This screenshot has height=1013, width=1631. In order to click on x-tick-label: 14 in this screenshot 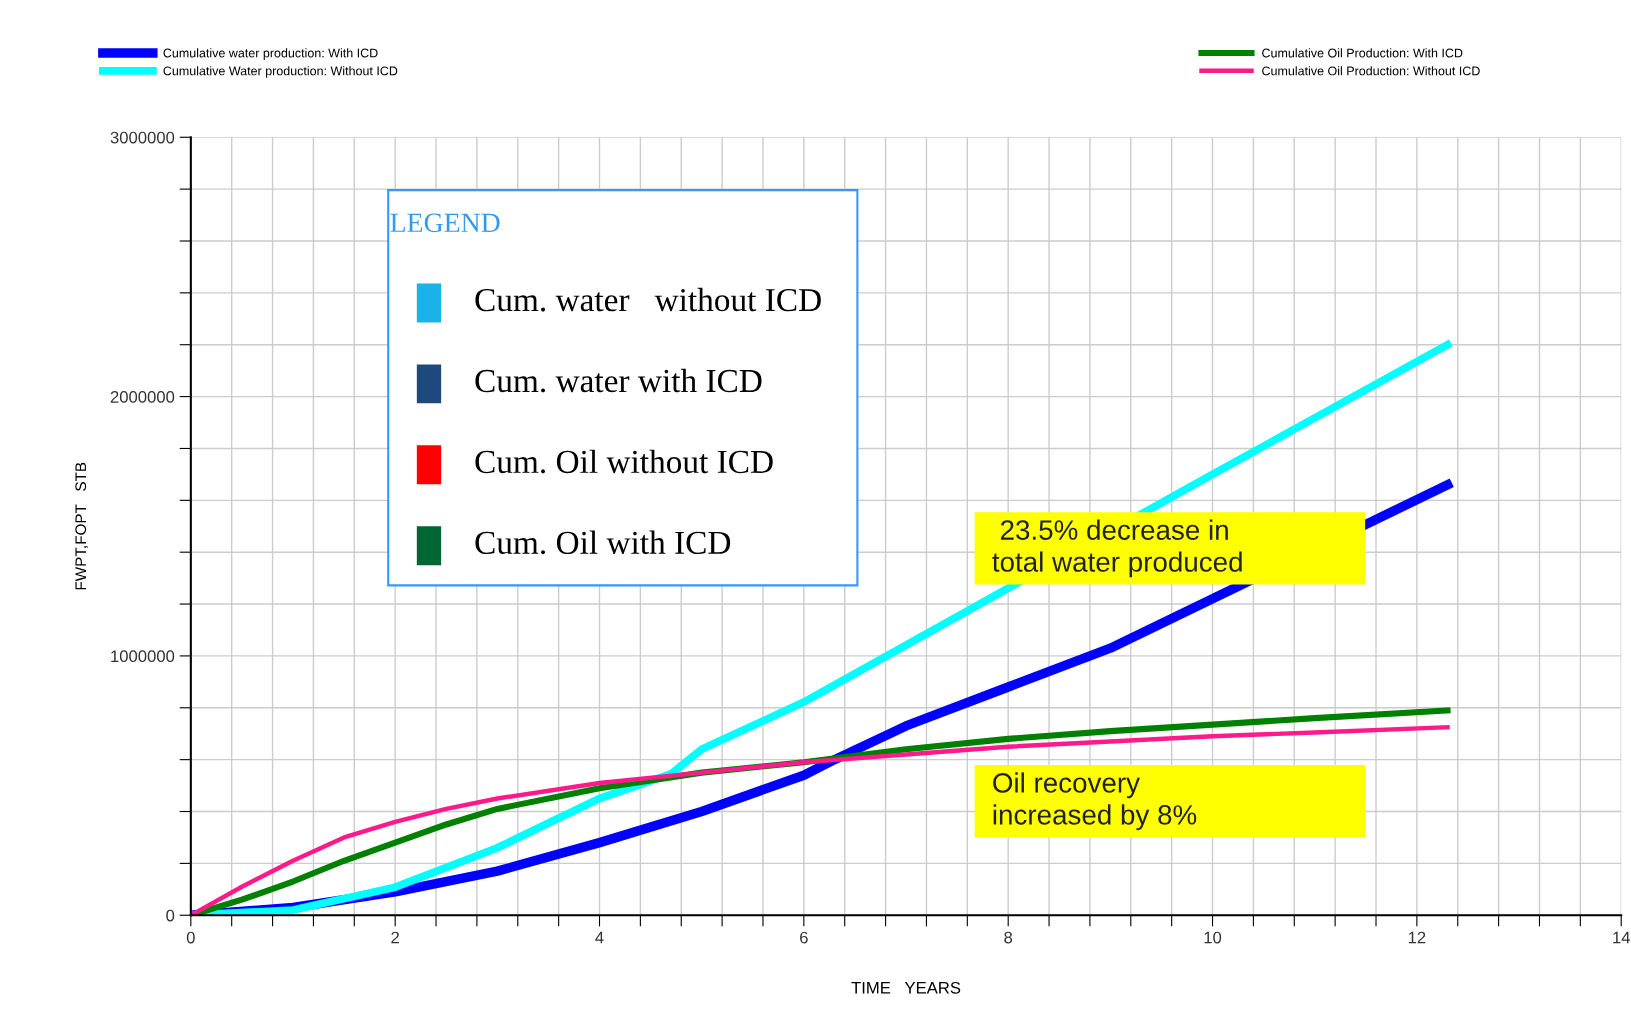, I will do `click(1621, 937)`.